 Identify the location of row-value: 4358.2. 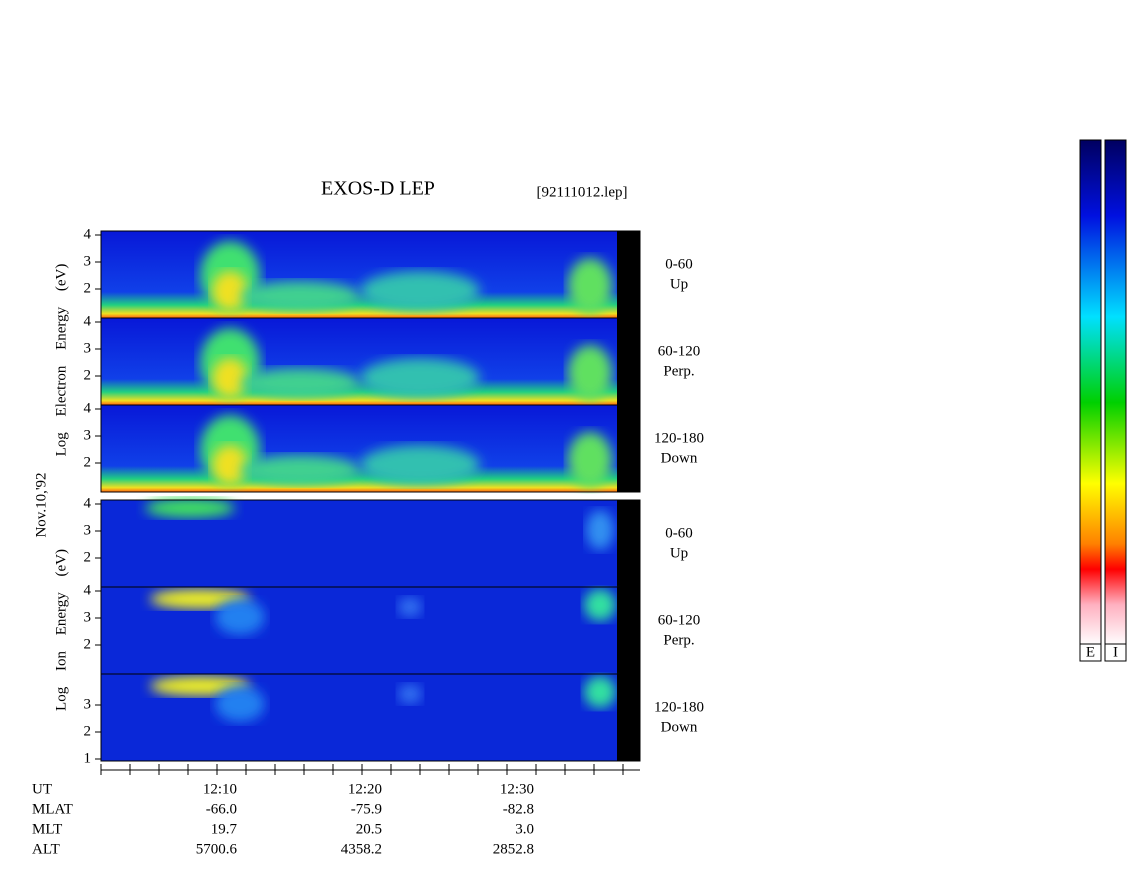
(361, 849).